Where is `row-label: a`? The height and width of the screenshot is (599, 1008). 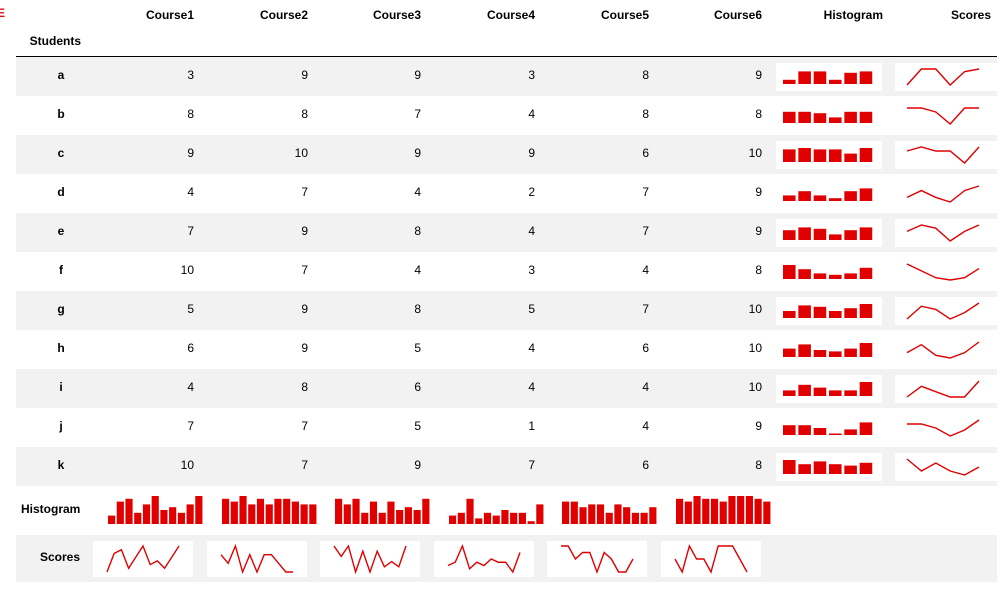 row-label: a is located at coordinates (61, 75).